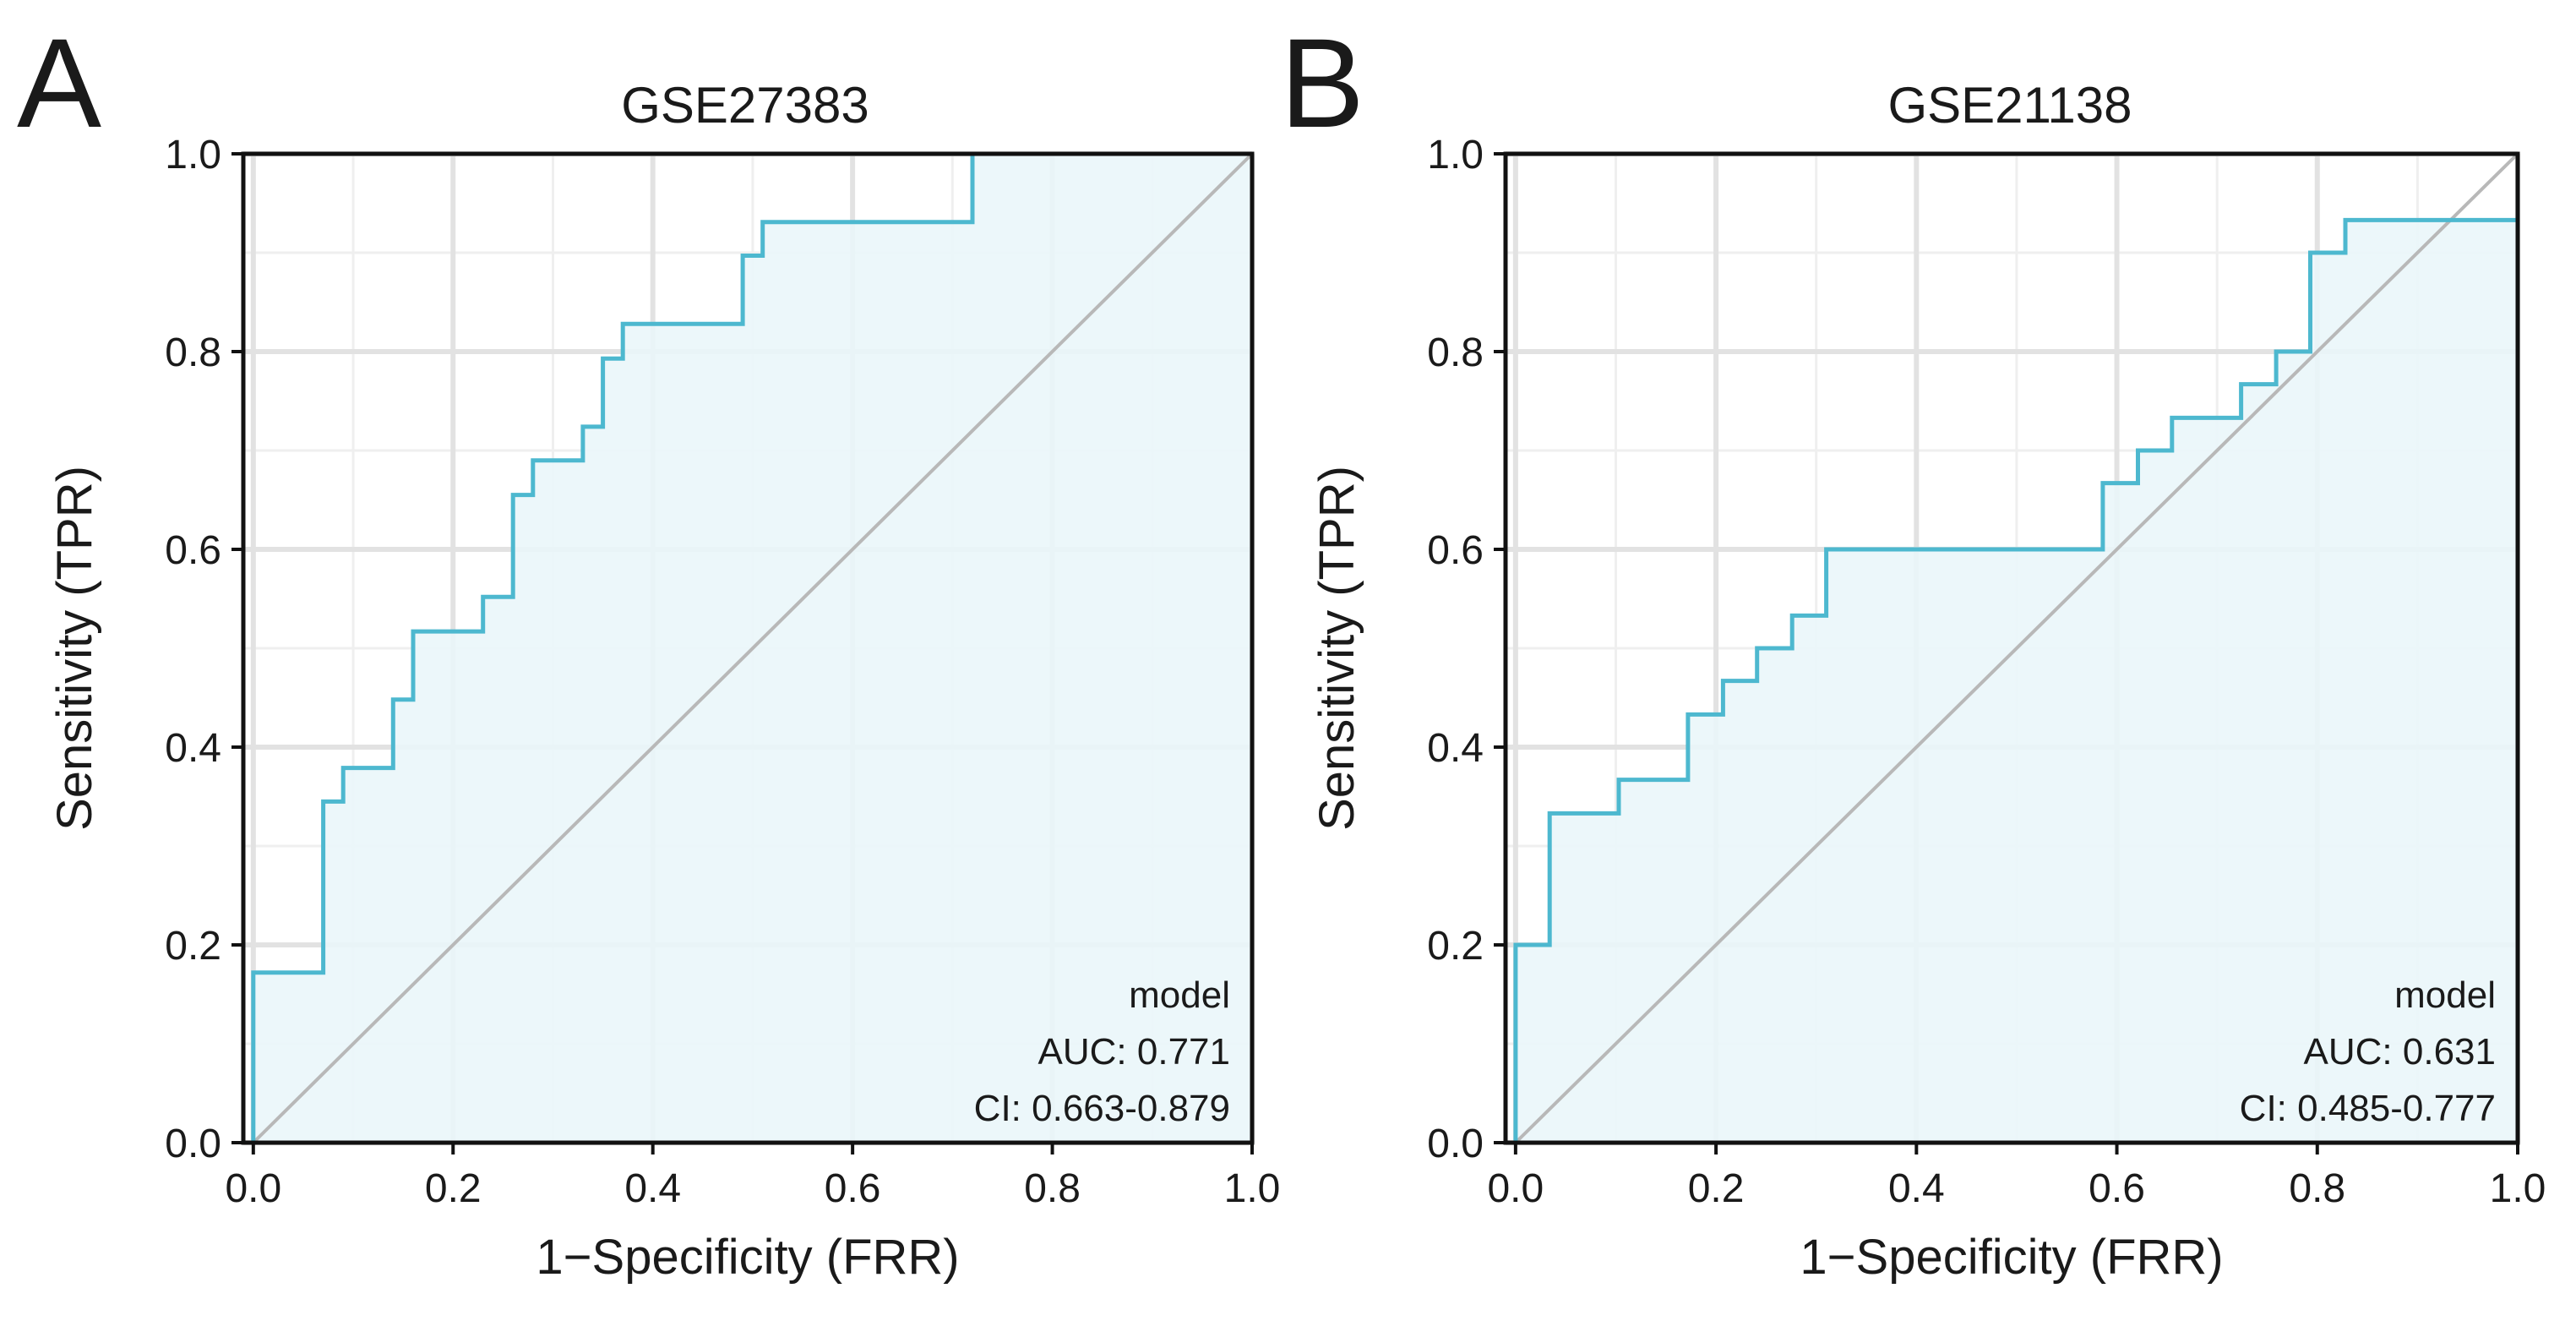 The image size is (2576, 1321). What do you see at coordinates (59, 83) in the screenshot?
I see `panel-label: A` at bounding box center [59, 83].